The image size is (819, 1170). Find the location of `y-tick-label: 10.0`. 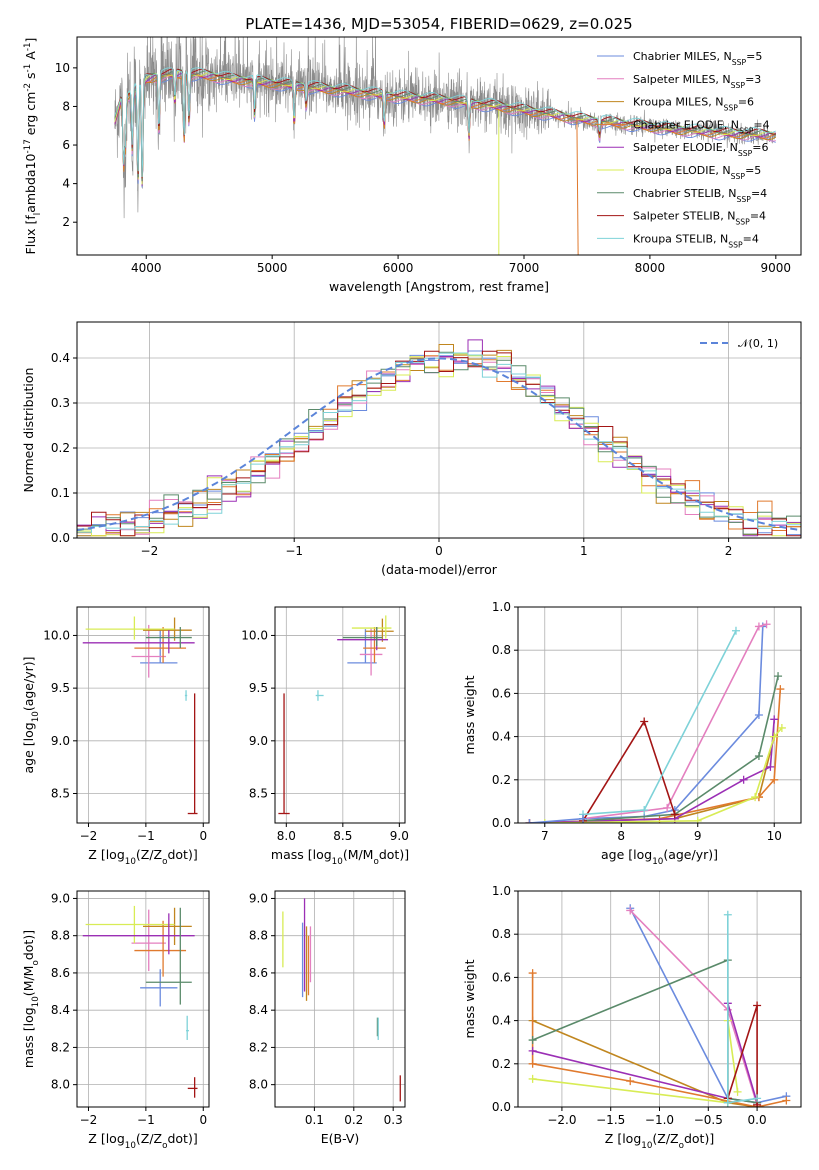

y-tick-label: 10.0 is located at coordinates (56, 635).